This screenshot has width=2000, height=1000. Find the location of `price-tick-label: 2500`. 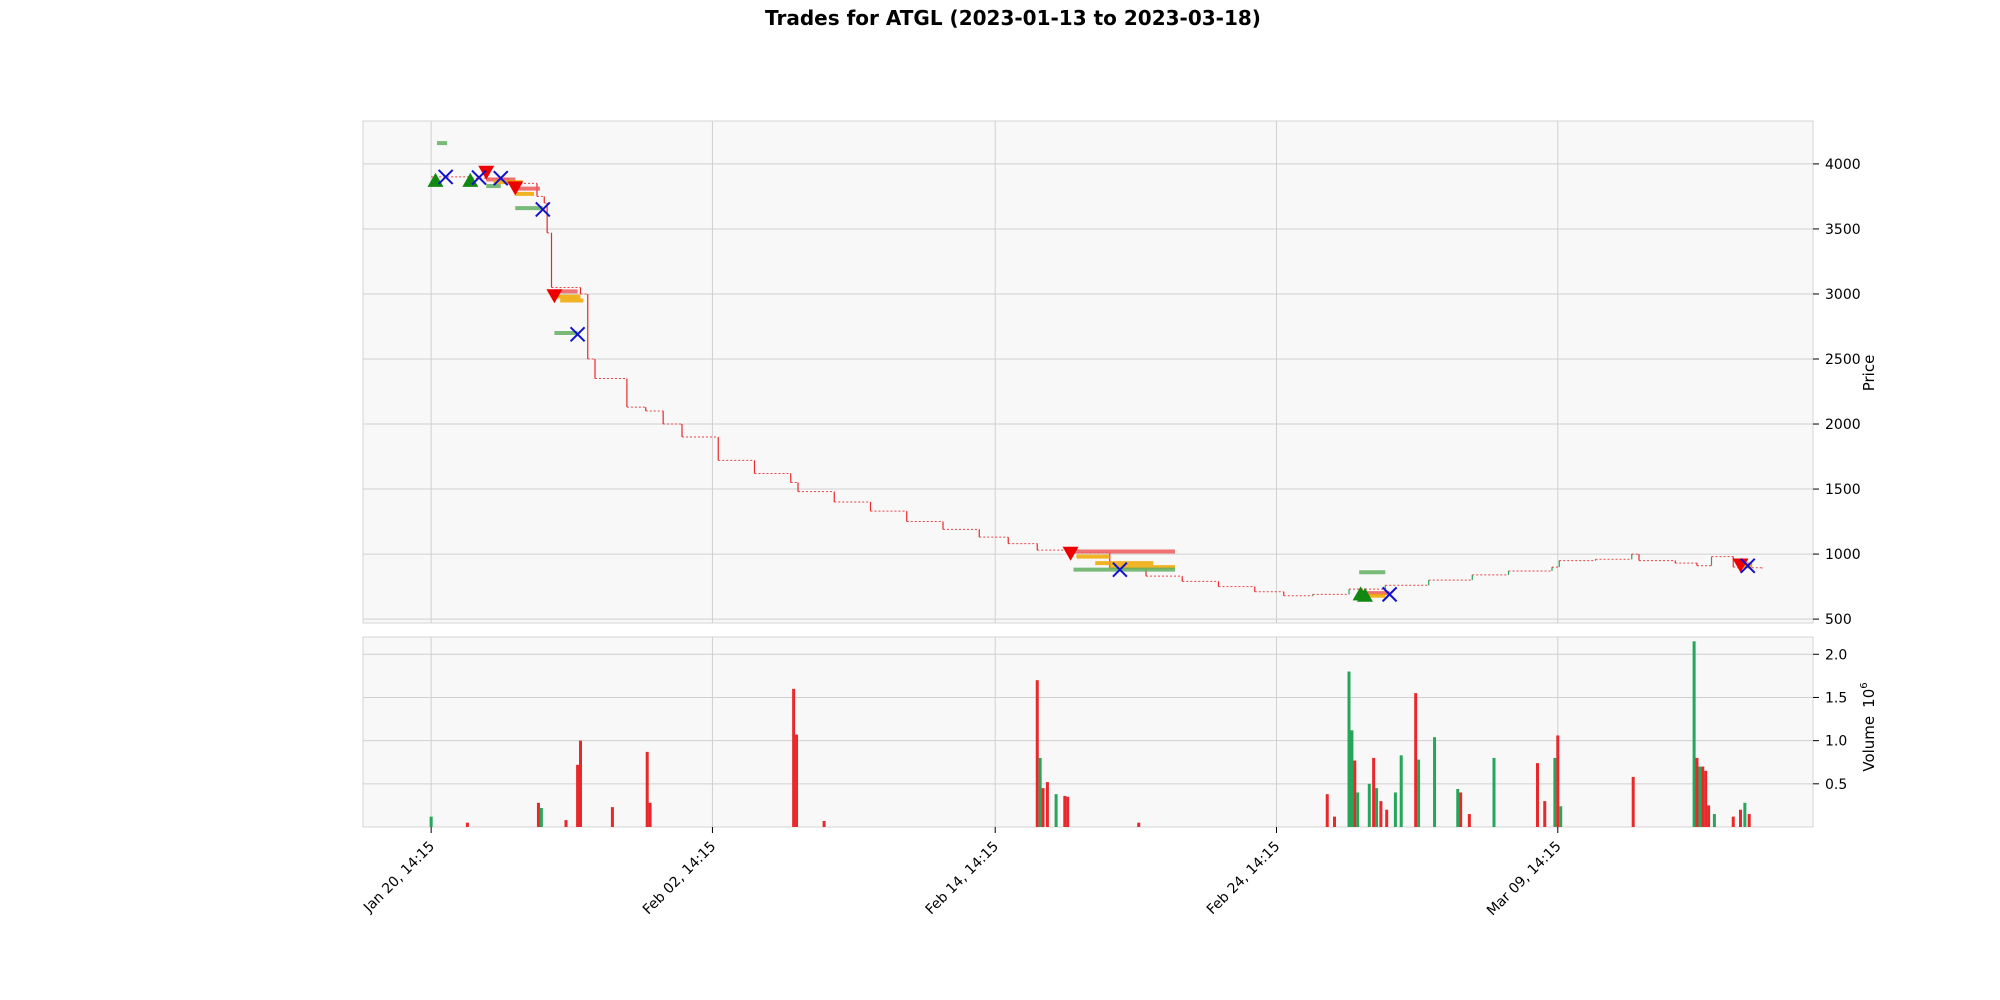

price-tick-label: 2500 is located at coordinates (1843, 360).